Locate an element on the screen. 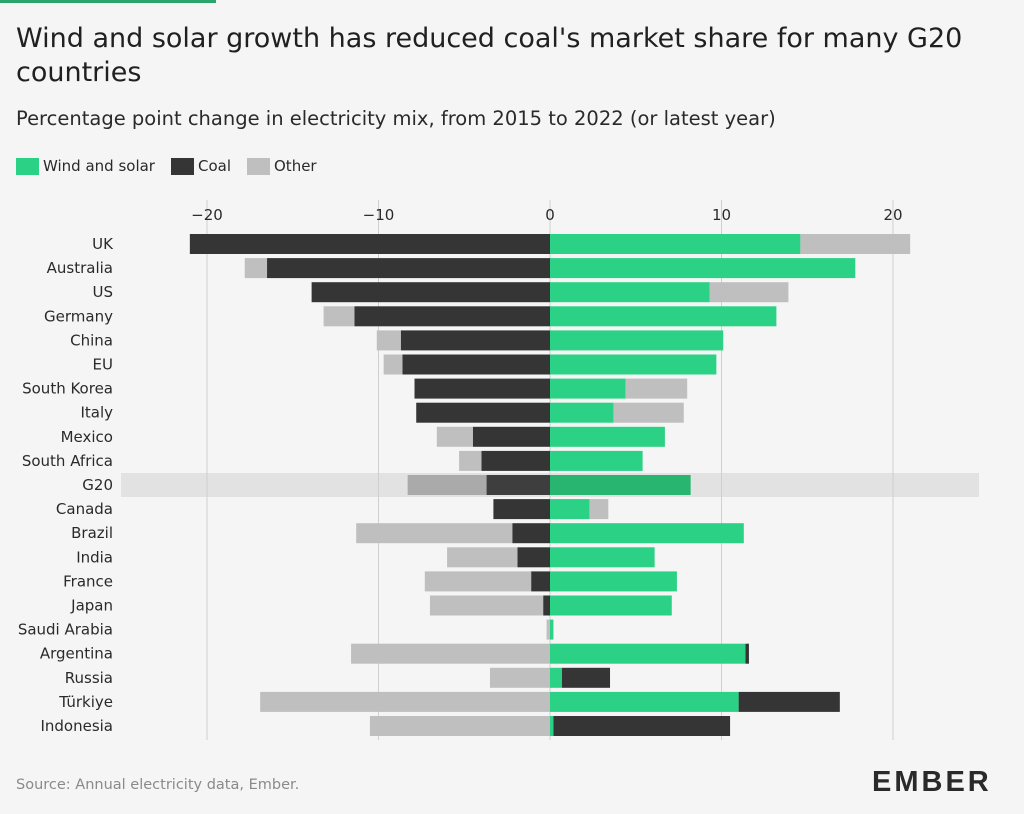  bar-france-wind-solar is located at coordinates (613, 581).